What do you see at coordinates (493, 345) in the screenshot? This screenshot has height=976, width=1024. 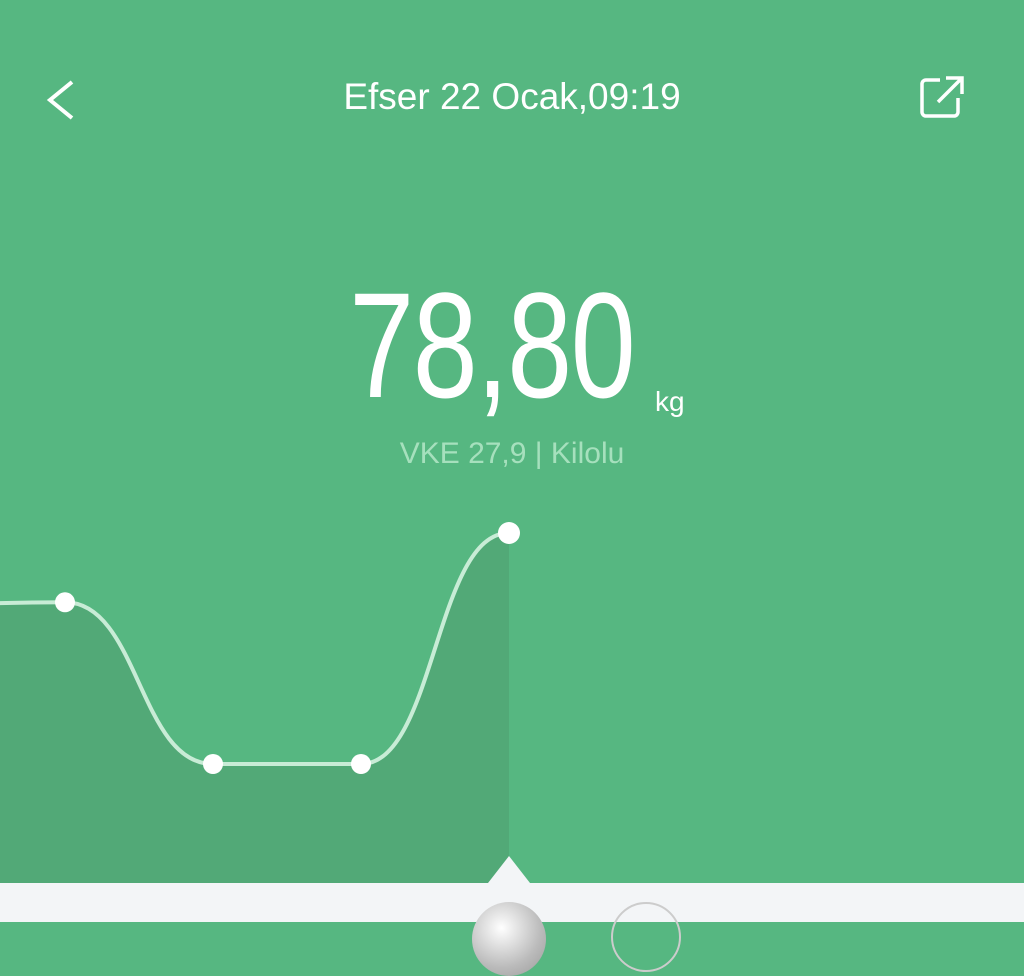 I see `weight-value: 78,80` at bounding box center [493, 345].